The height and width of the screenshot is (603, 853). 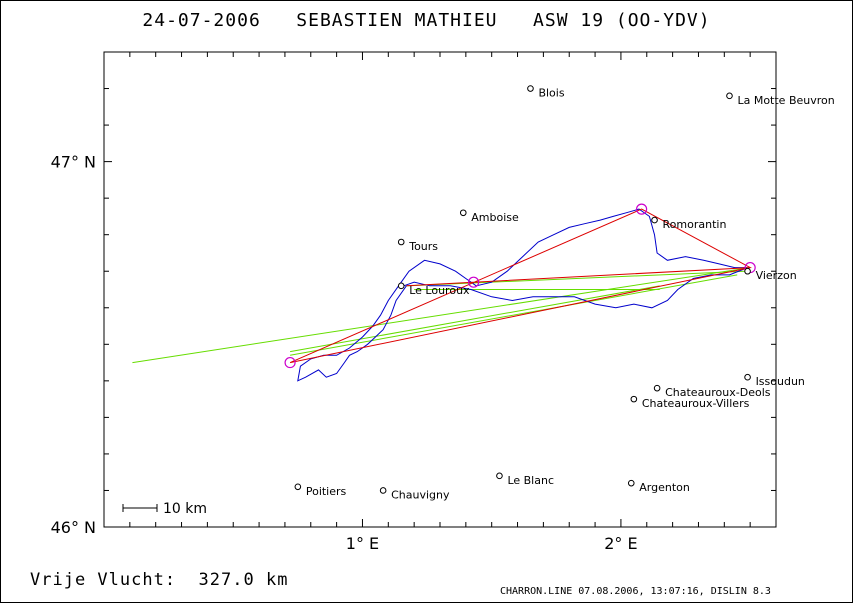 I want to click on x-tick-label: 1° E, so click(x=362, y=543).